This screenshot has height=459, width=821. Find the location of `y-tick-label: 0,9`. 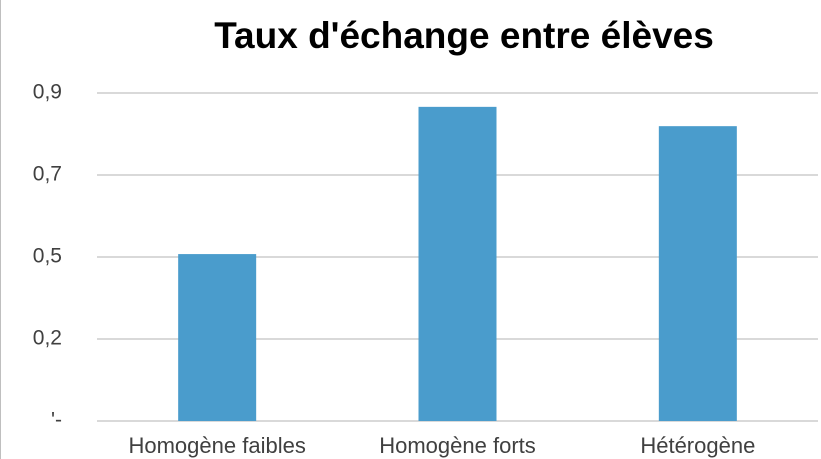

y-tick-label: 0,9 is located at coordinates (47, 92).